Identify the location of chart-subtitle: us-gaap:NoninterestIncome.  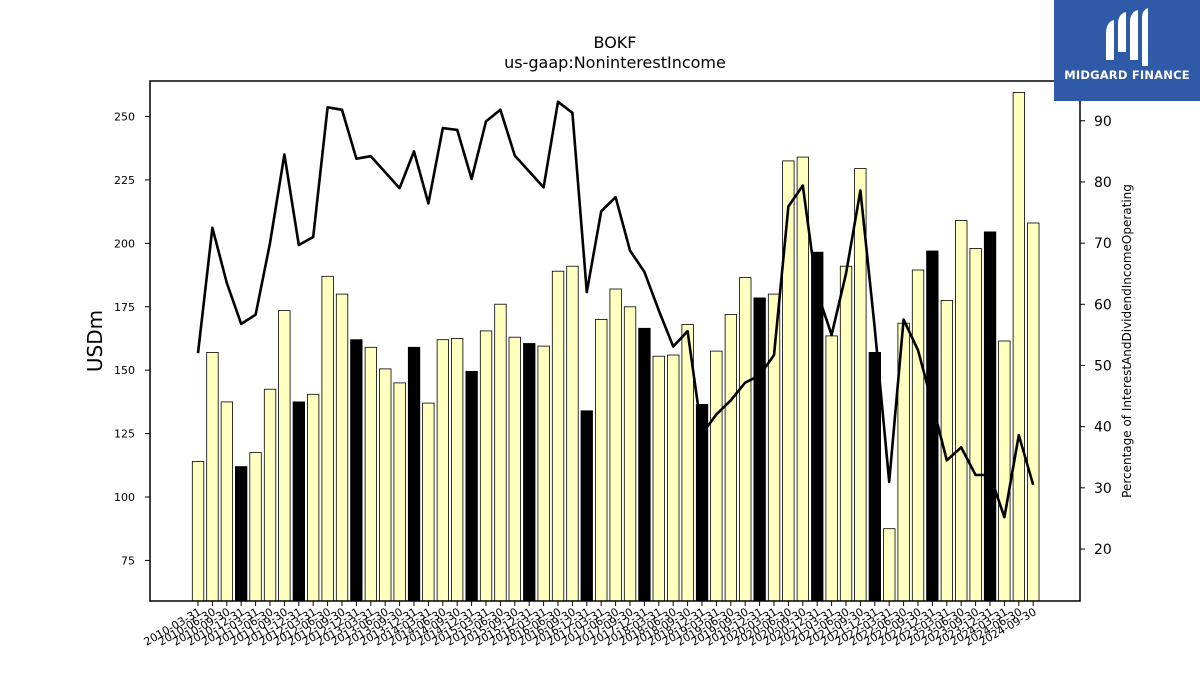
(615, 62).